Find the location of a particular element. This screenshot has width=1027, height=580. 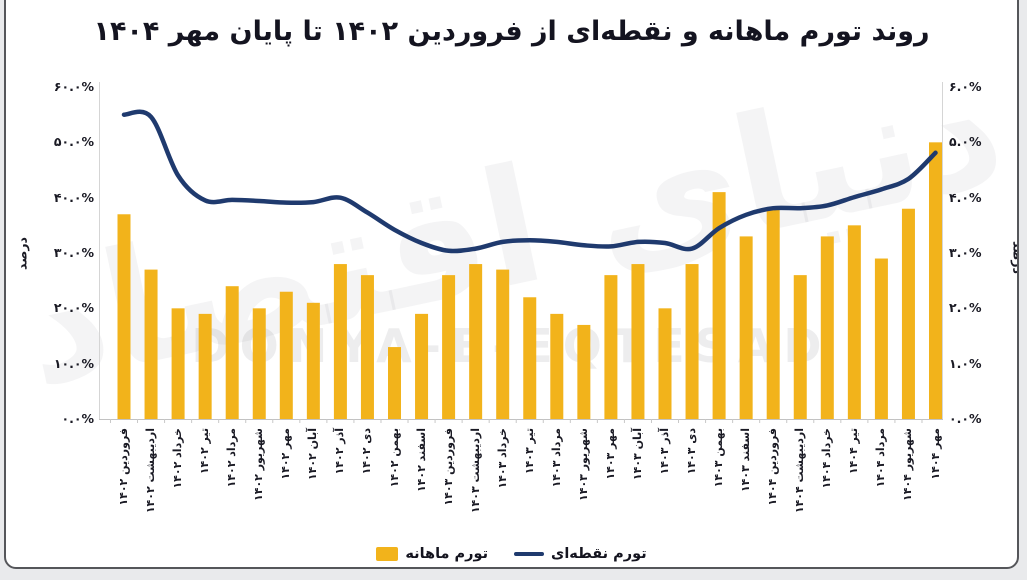

x-axis-label: خرداد ۱۴۰۳ is located at coordinates (502, 458).